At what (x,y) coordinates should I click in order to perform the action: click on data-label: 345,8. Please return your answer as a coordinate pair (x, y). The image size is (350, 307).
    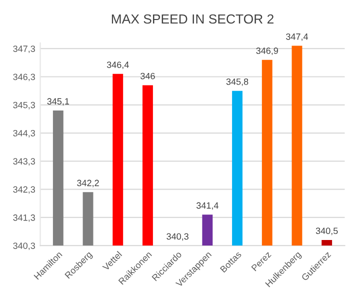
    Looking at the image, I should click on (237, 82).